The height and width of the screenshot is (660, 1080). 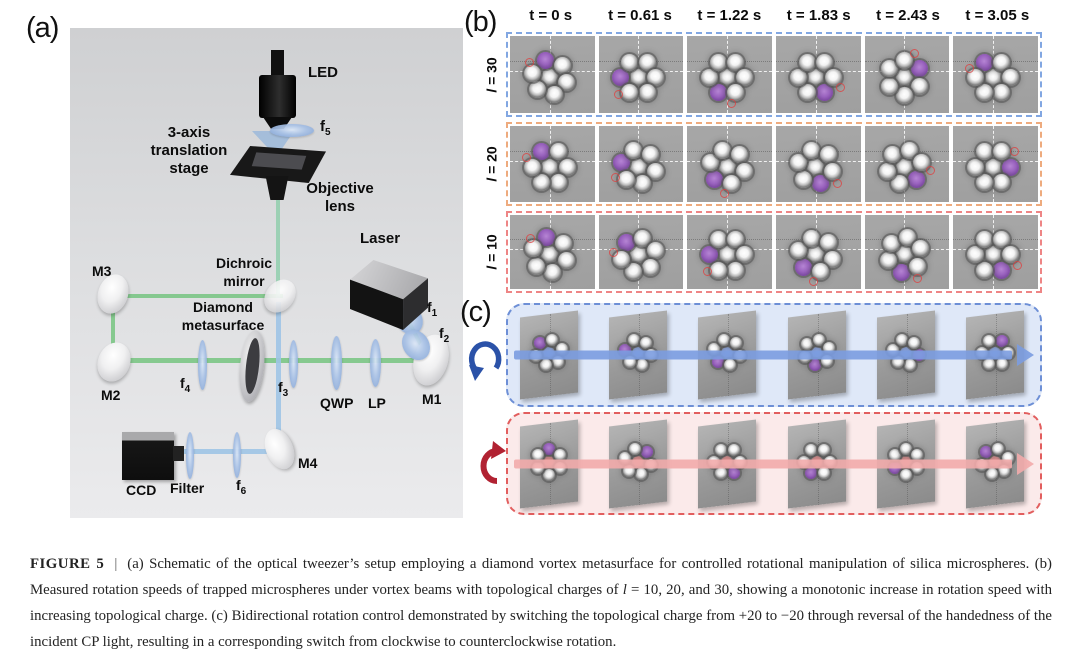 I want to click on caption-text: l, so click(x=624, y=589).